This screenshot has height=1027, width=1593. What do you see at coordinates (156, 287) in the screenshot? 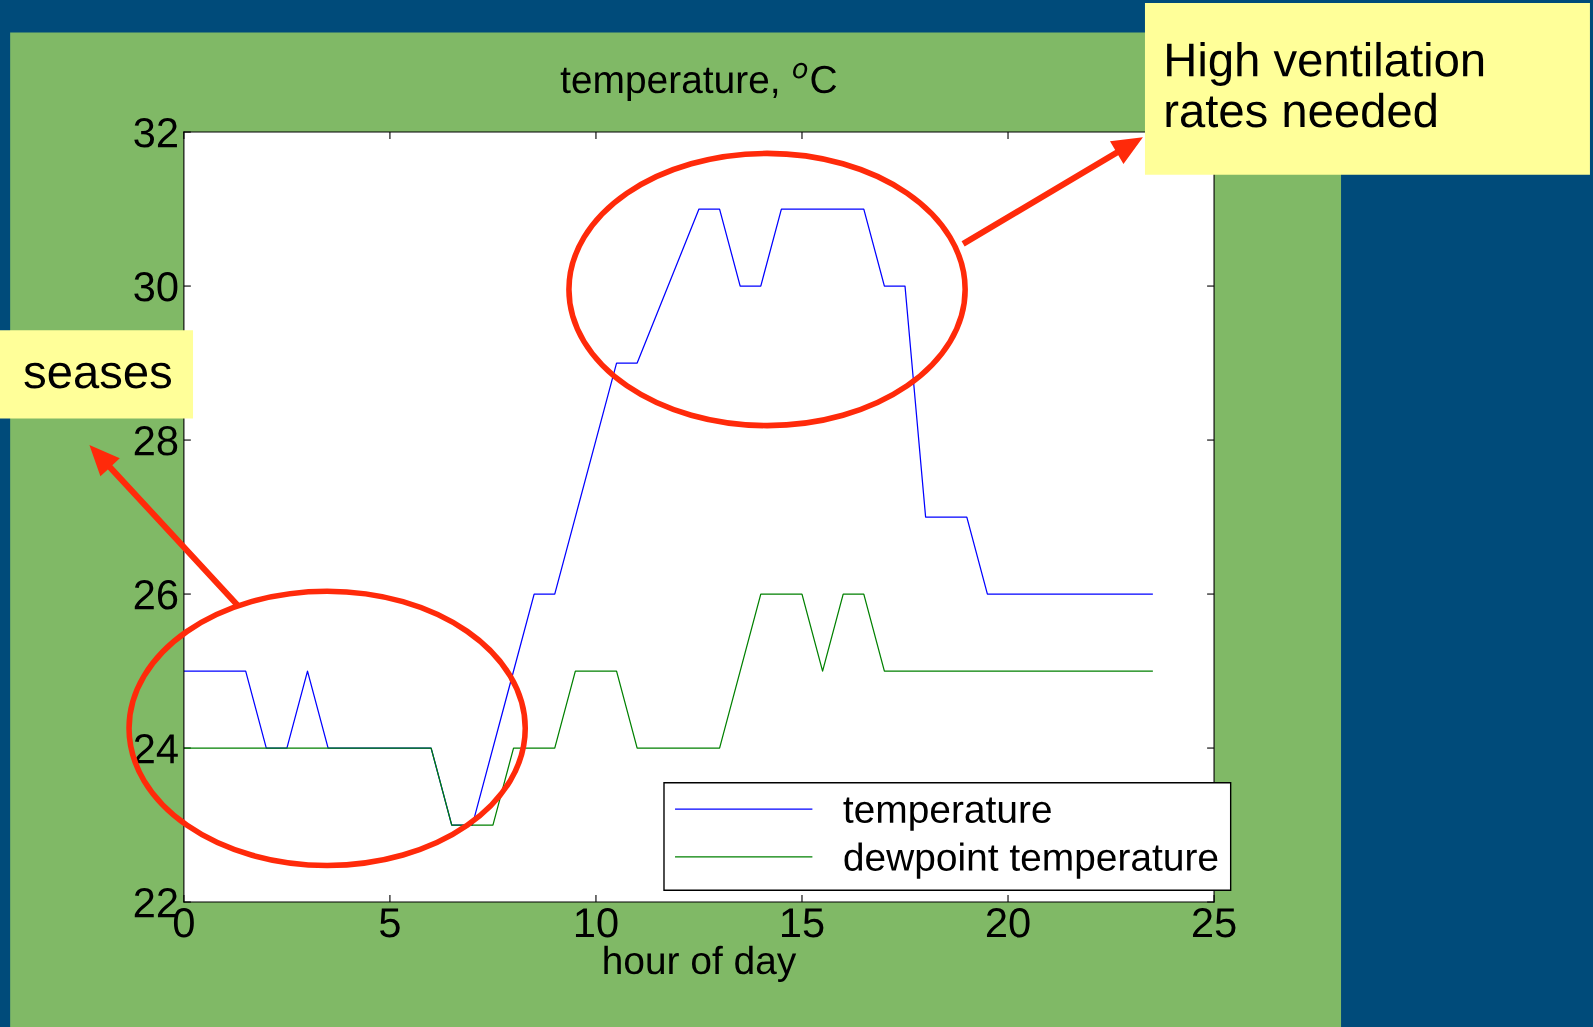
I see `y-tick-label: 30` at bounding box center [156, 287].